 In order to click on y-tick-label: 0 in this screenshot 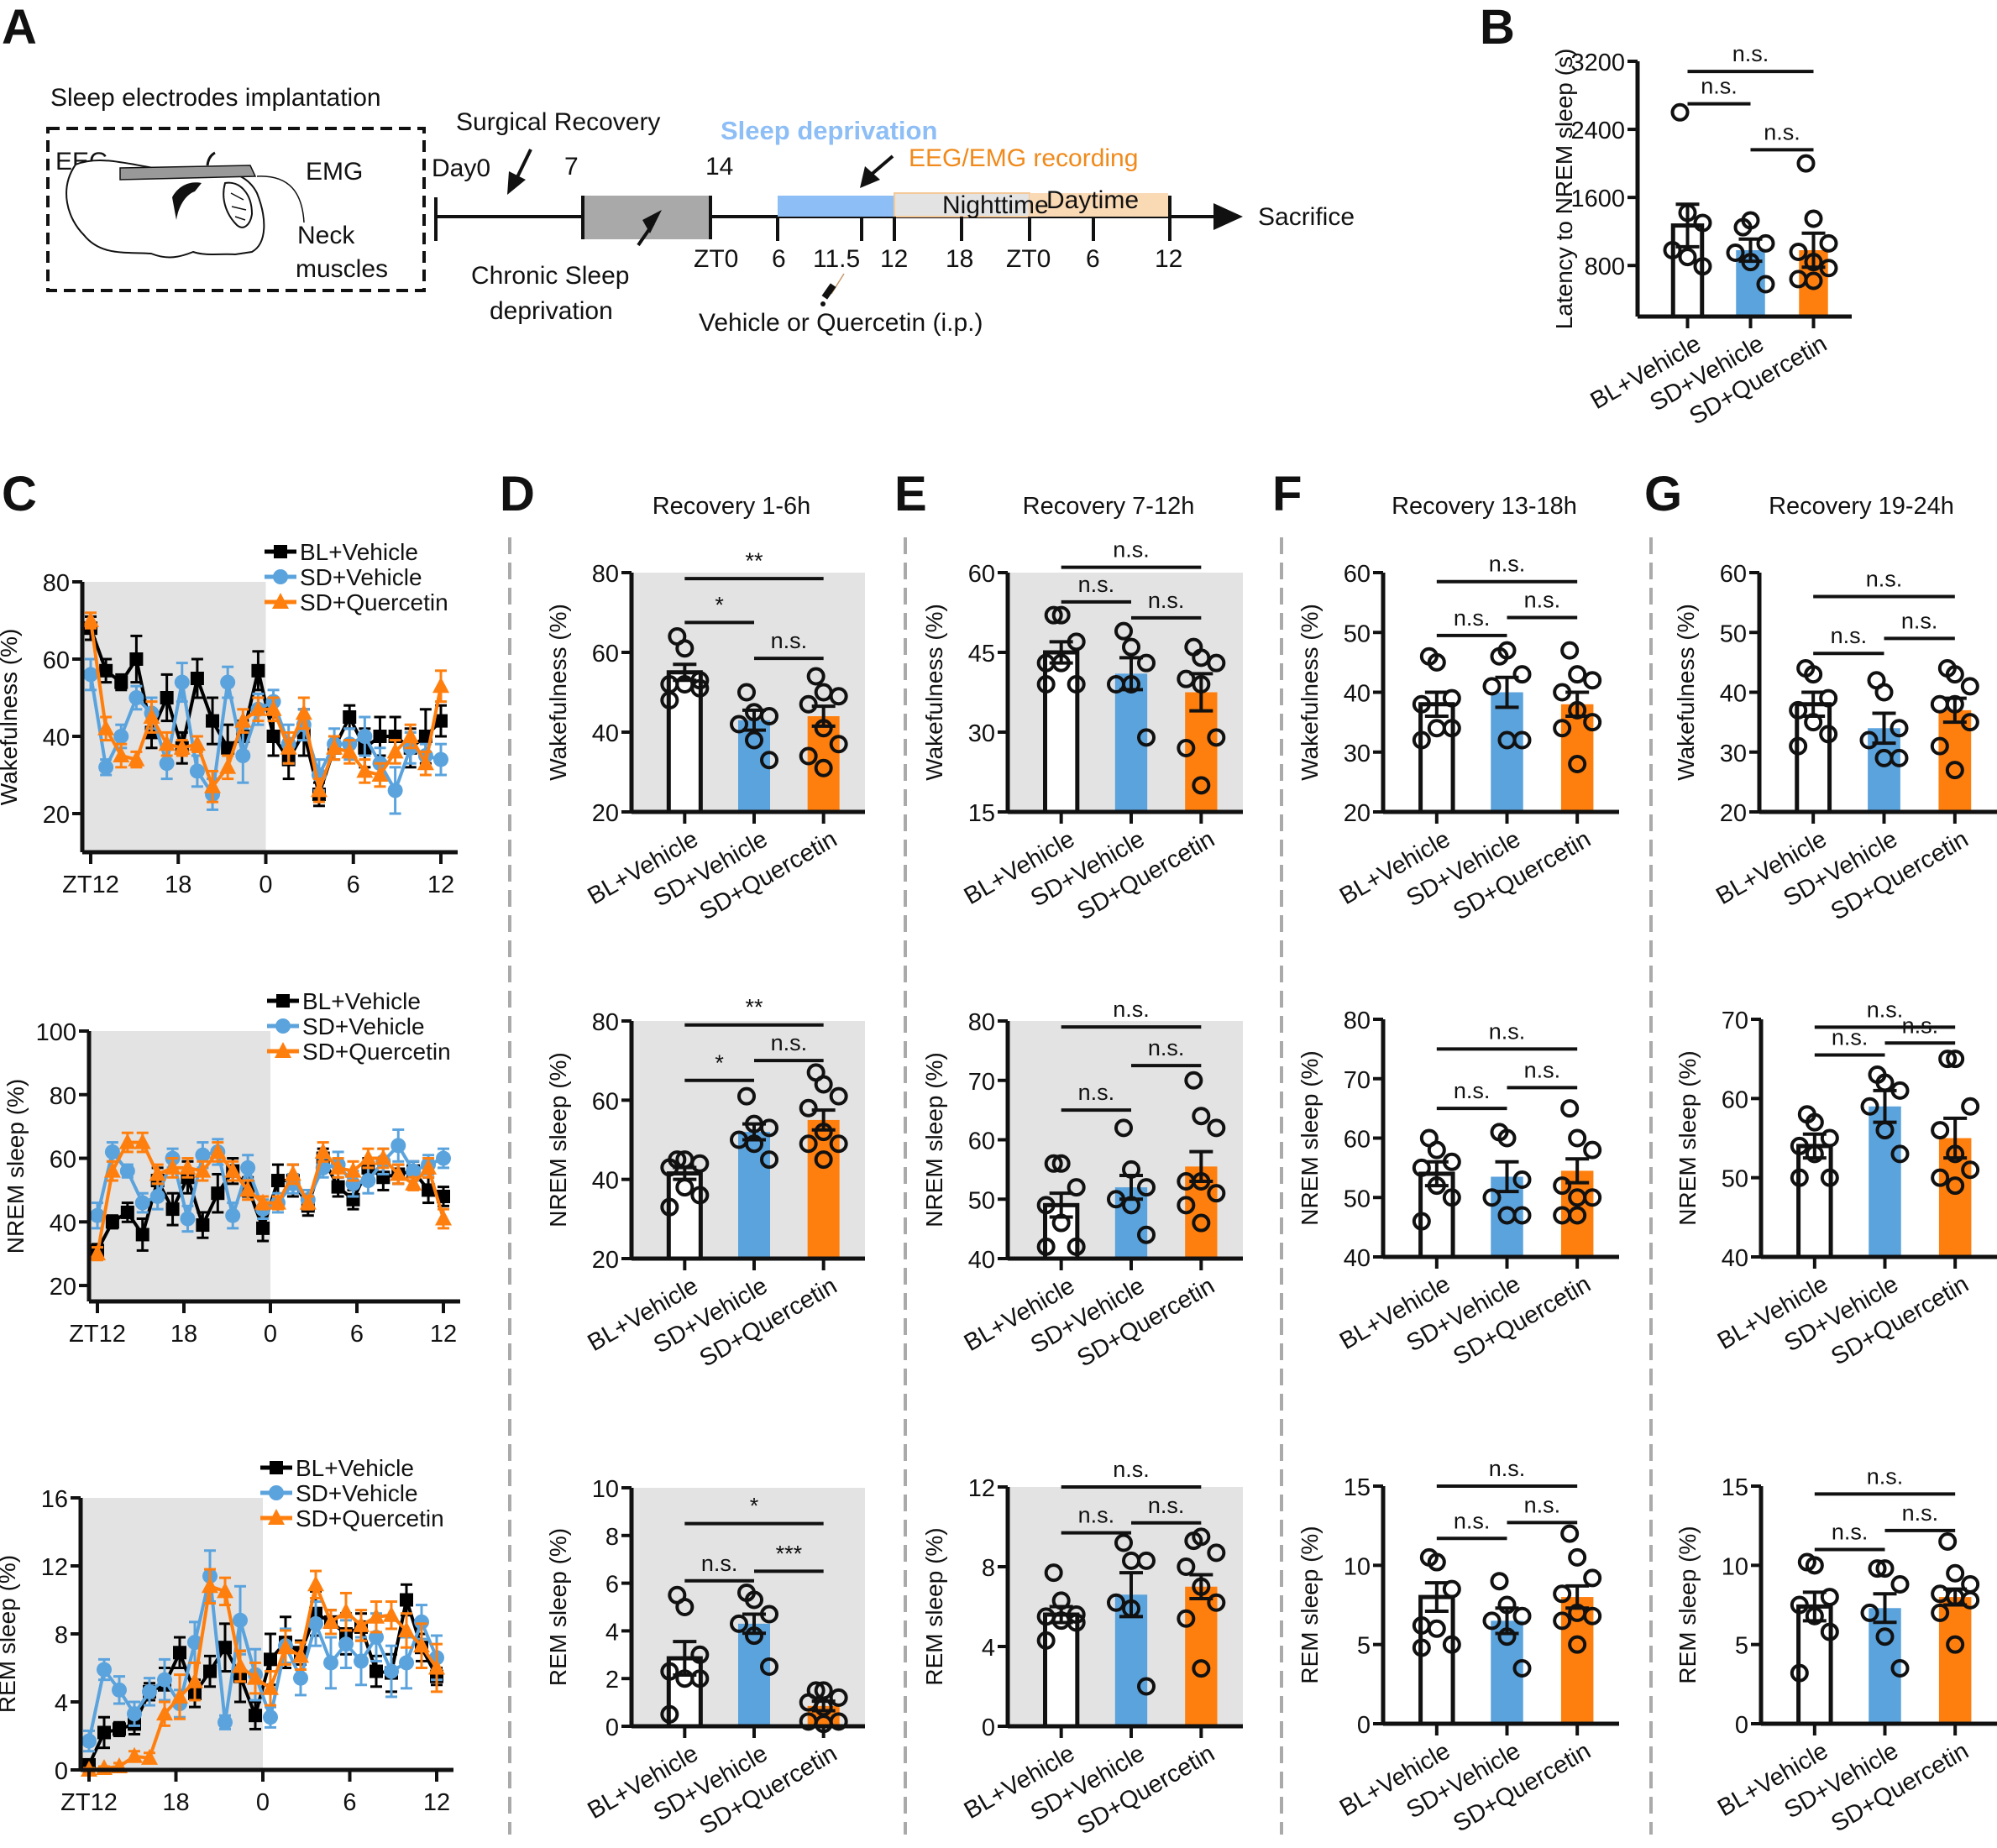, I will do `click(1364, 1726)`.